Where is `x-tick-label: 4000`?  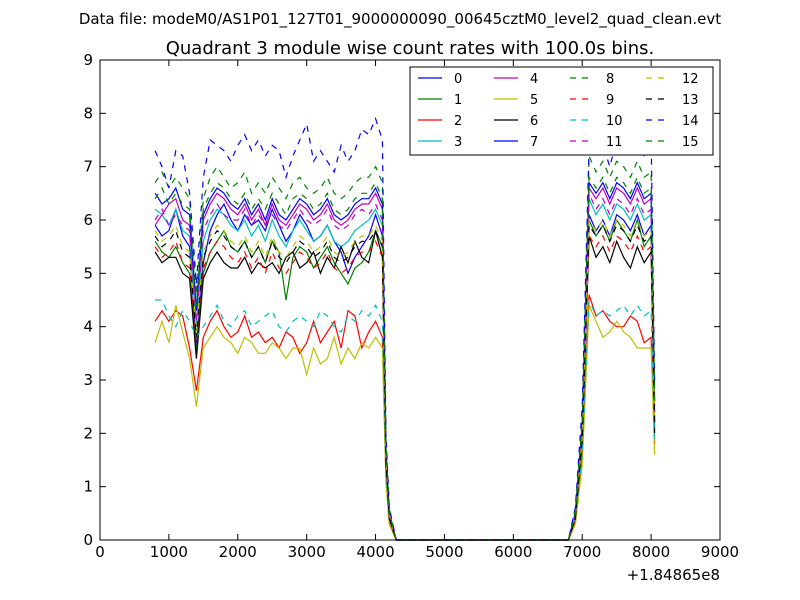
x-tick-label: 4000 is located at coordinates (375, 552).